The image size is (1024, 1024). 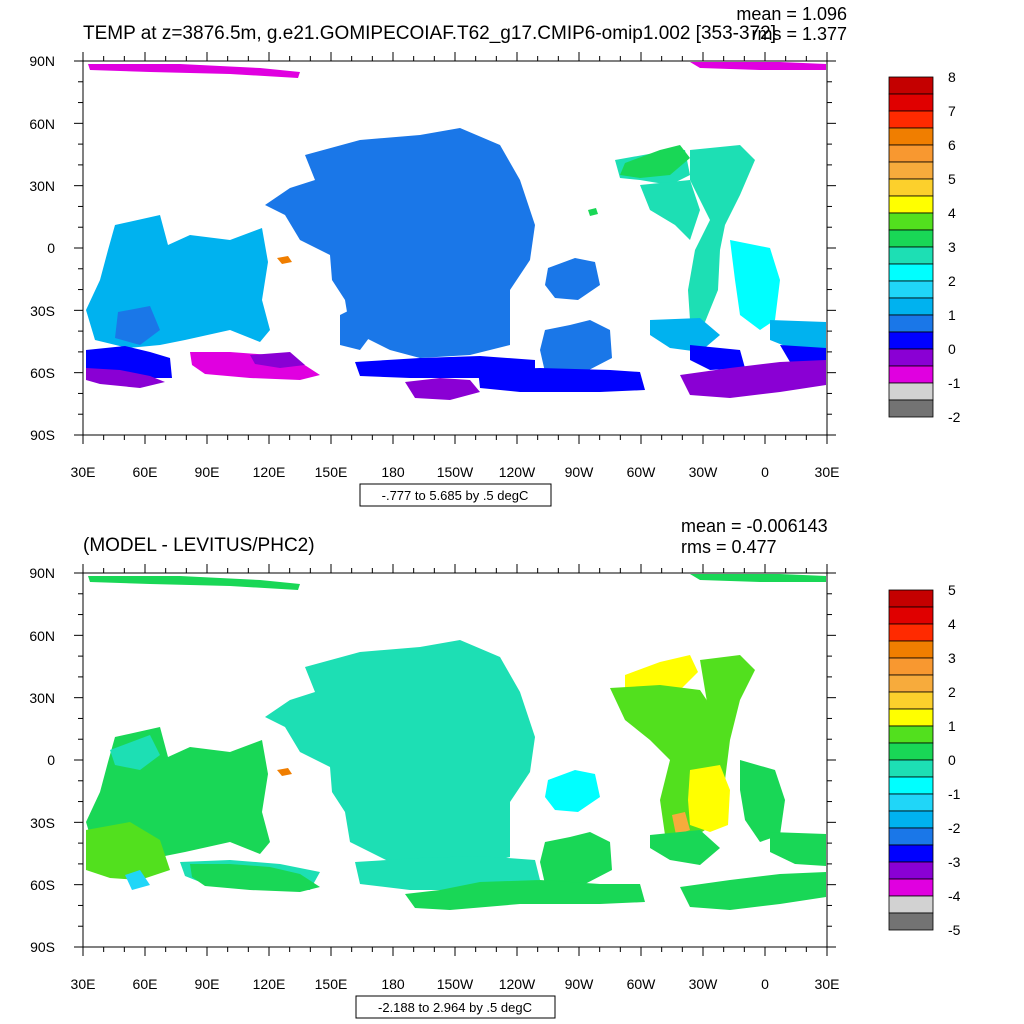 What do you see at coordinates (952, 213) in the screenshot?
I see `top-colorbar-label: 4` at bounding box center [952, 213].